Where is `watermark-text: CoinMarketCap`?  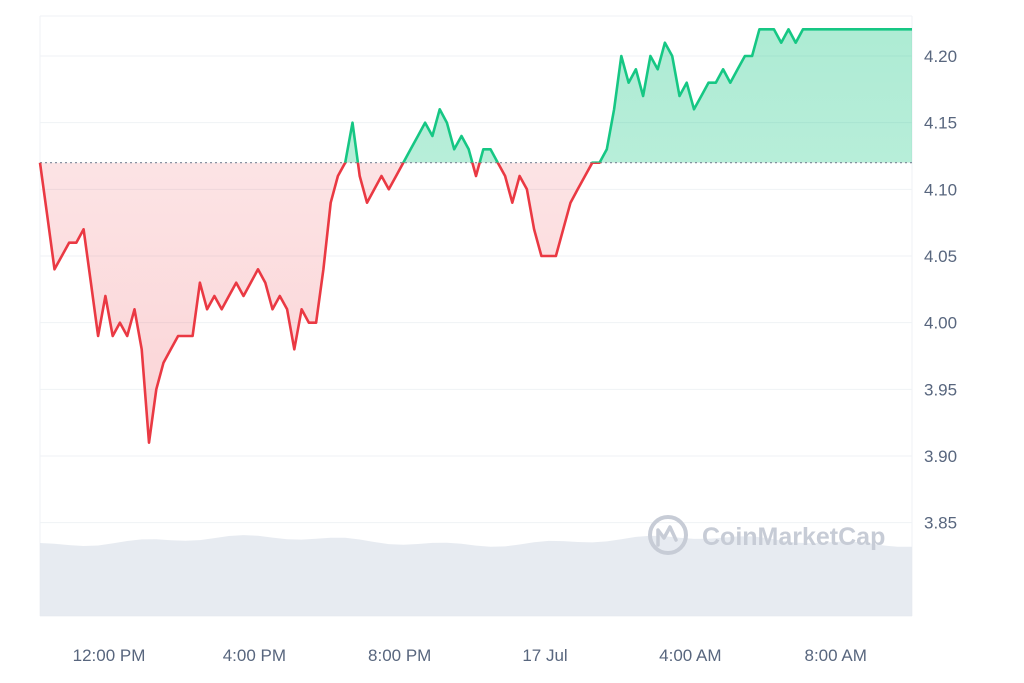
watermark-text: CoinMarketCap is located at coordinates (793, 537).